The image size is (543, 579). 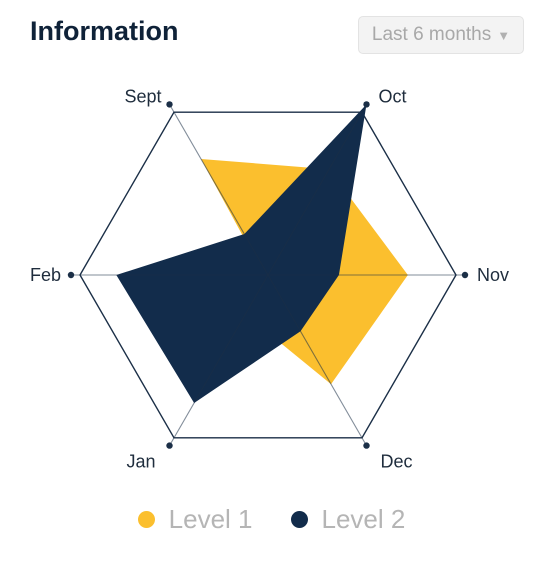 I want to click on axis-dot-dec, so click(x=366, y=445).